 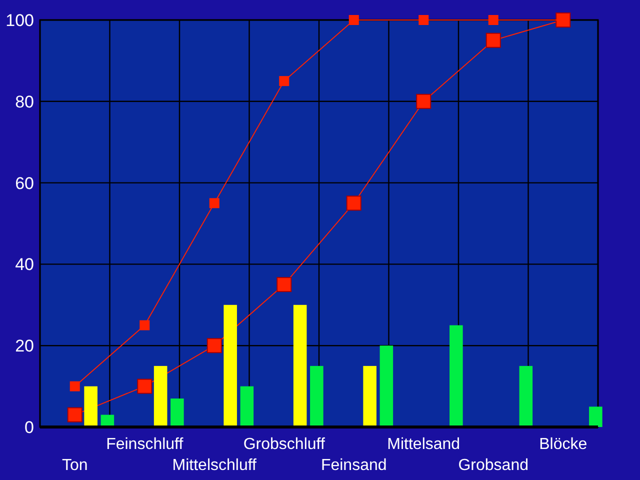 I want to click on y-tick-label: 40, so click(x=24, y=264).